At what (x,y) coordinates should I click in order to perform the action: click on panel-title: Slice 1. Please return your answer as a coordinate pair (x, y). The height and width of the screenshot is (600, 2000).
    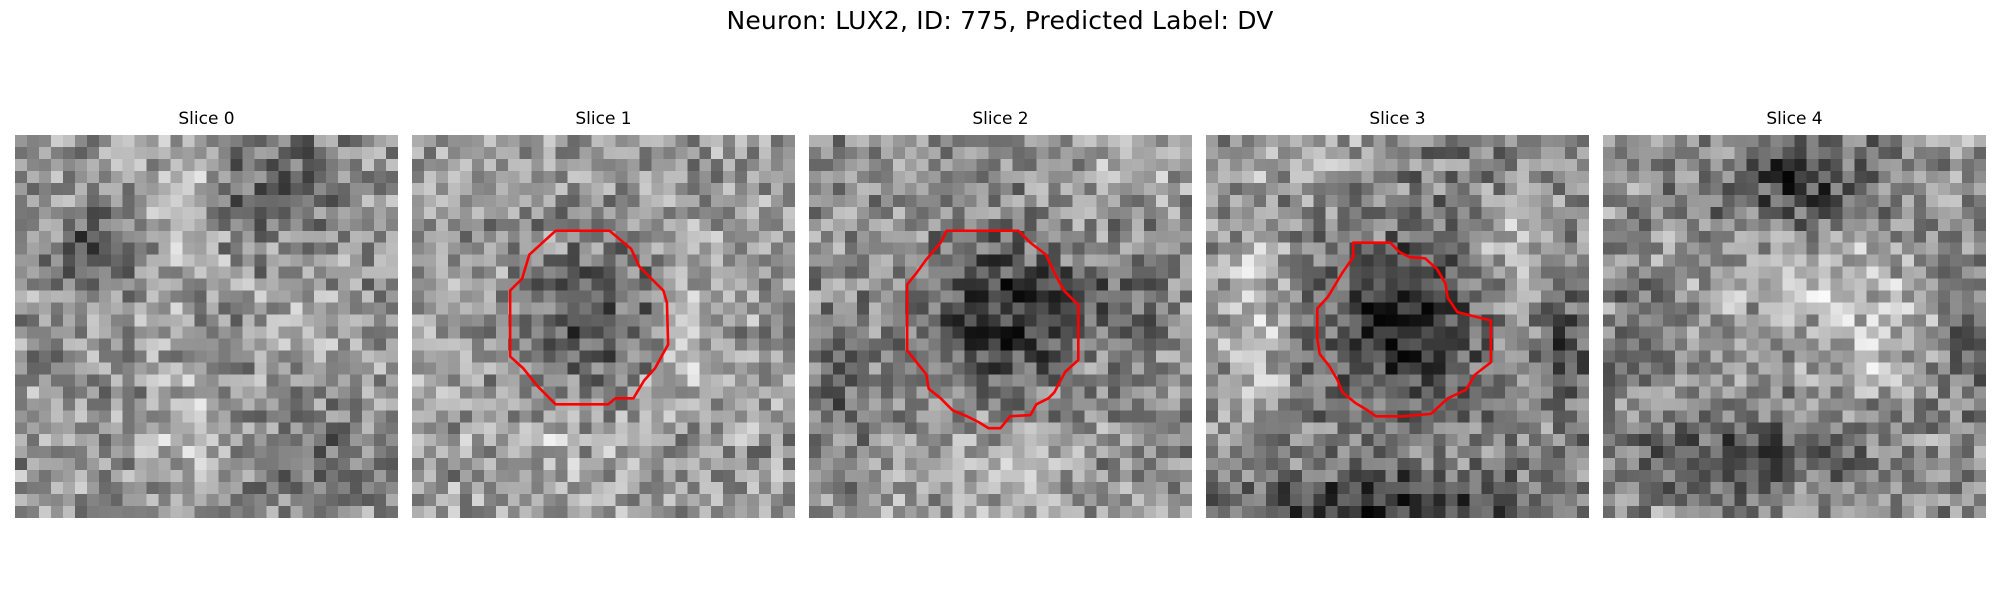
    Looking at the image, I should click on (603, 119).